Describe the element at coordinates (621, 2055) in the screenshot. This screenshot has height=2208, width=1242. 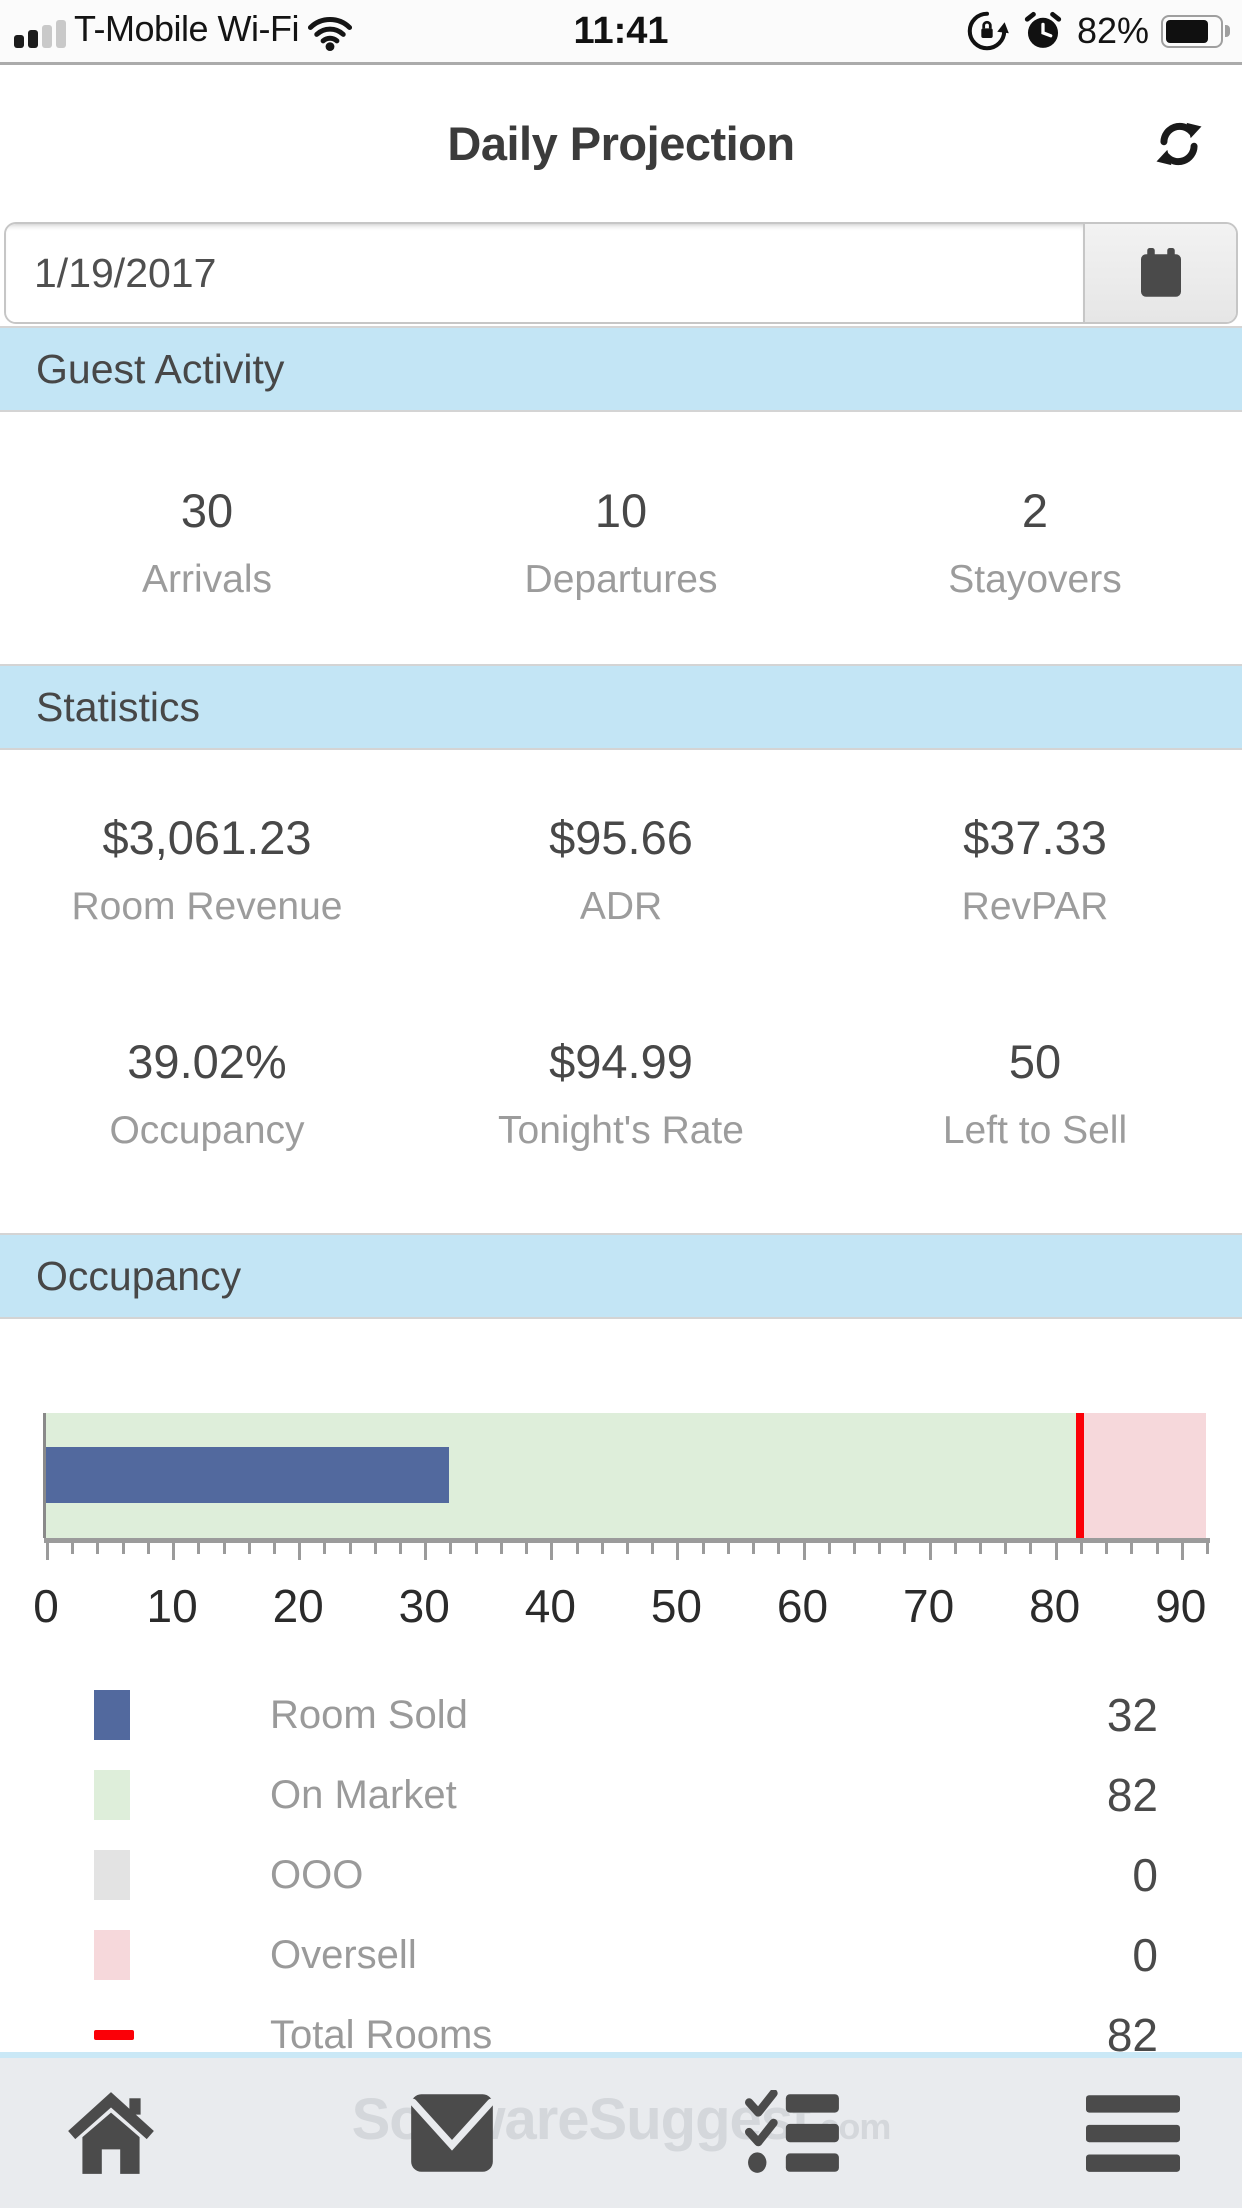
I see `next-section-peek-strip` at that location.